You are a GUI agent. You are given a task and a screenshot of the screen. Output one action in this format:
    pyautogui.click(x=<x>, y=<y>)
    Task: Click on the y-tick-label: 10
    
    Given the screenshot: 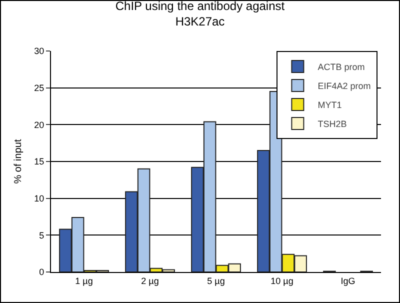 What is the action you would take?
    pyautogui.click(x=39, y=198)
    